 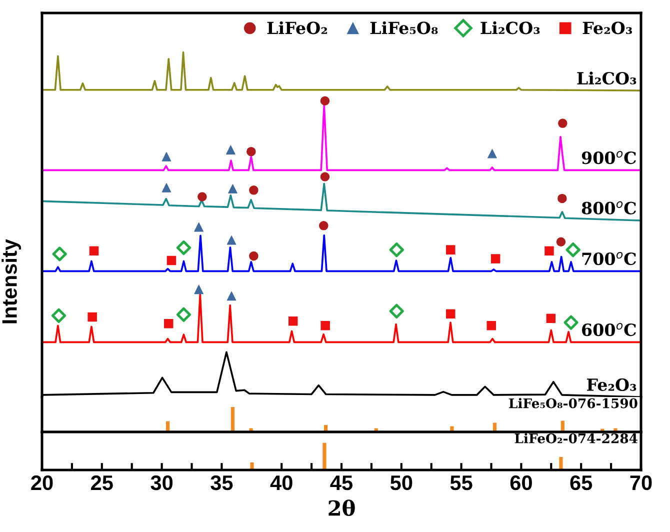 What do you see at coordinates (42, 482) in the screenshot?
I see `x-tick-label: 20` at bounding box center [42, 482].